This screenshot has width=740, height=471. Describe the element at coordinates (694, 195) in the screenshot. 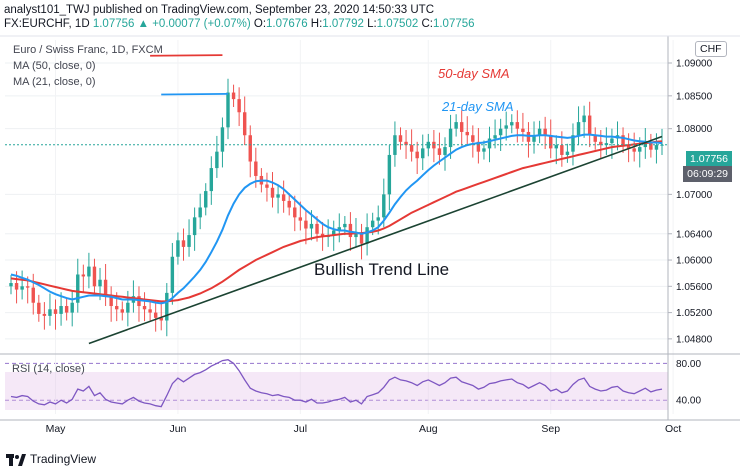

I see `price-tick-label: 1.07000` at that location.